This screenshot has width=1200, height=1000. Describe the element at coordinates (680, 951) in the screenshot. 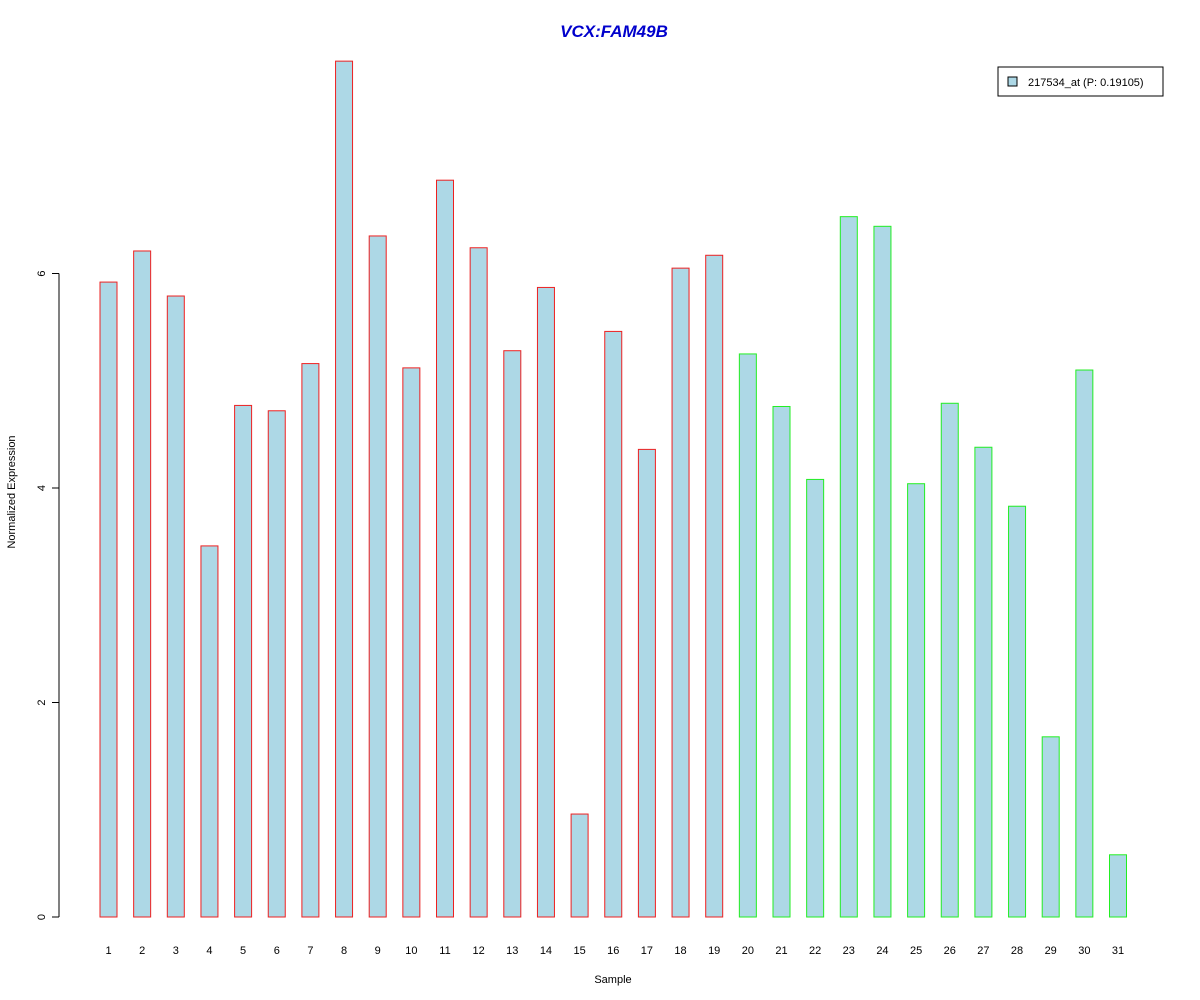

I see `x-tick-label: 18` at that location.